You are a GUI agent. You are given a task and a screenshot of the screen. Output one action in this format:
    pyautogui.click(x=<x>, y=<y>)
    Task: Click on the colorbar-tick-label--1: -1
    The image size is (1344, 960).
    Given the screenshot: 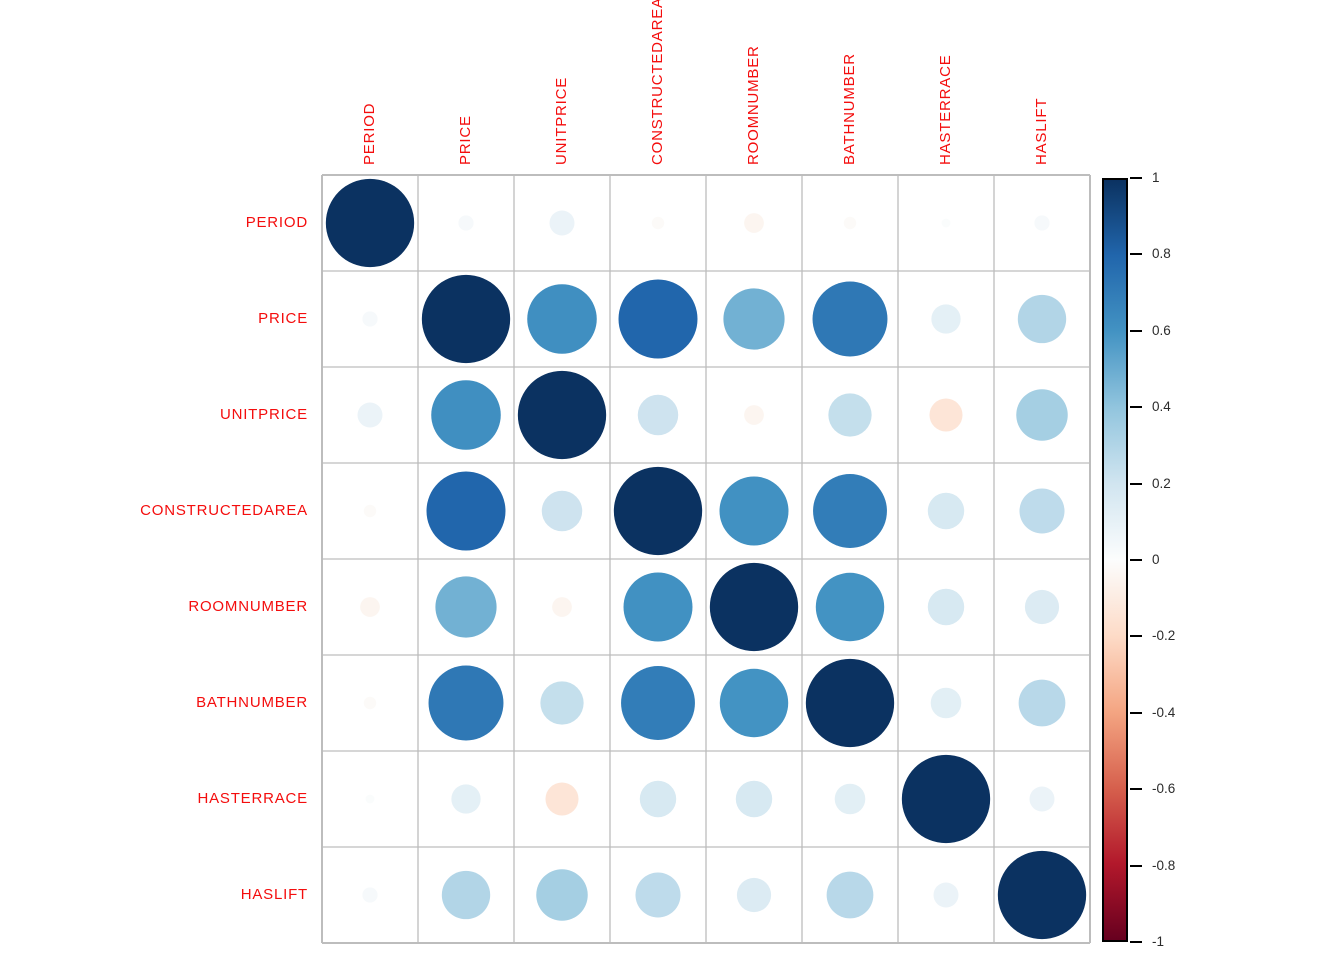 What is the action you would take?
    pyautogui.click(x=1158, y=941)
    